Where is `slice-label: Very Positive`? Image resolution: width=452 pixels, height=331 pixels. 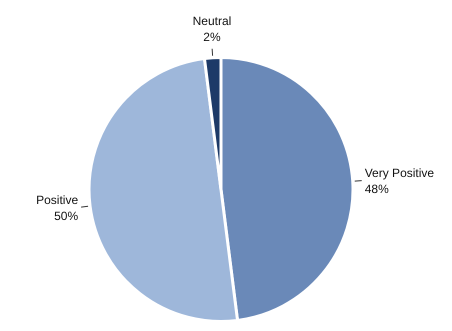
slice-label: Very Positive is located at coordinates (399, 173).